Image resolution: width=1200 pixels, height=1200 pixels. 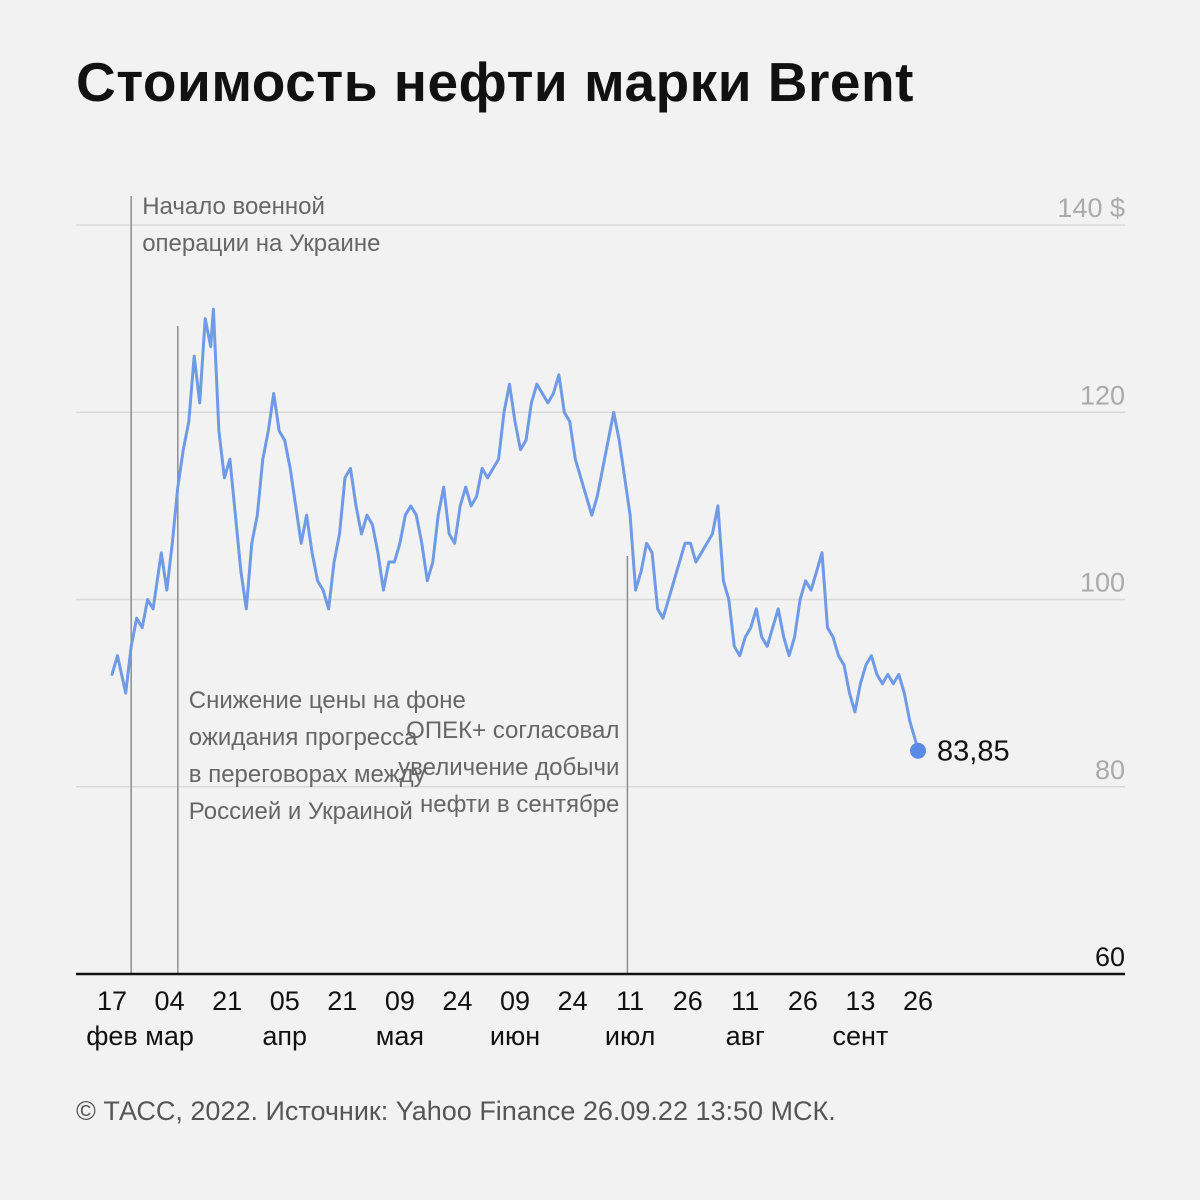 What do you see at coordinates (1102, 583) in the screenshot?
I see `y-tick-label: 100` at bounding box center [1102, 583].